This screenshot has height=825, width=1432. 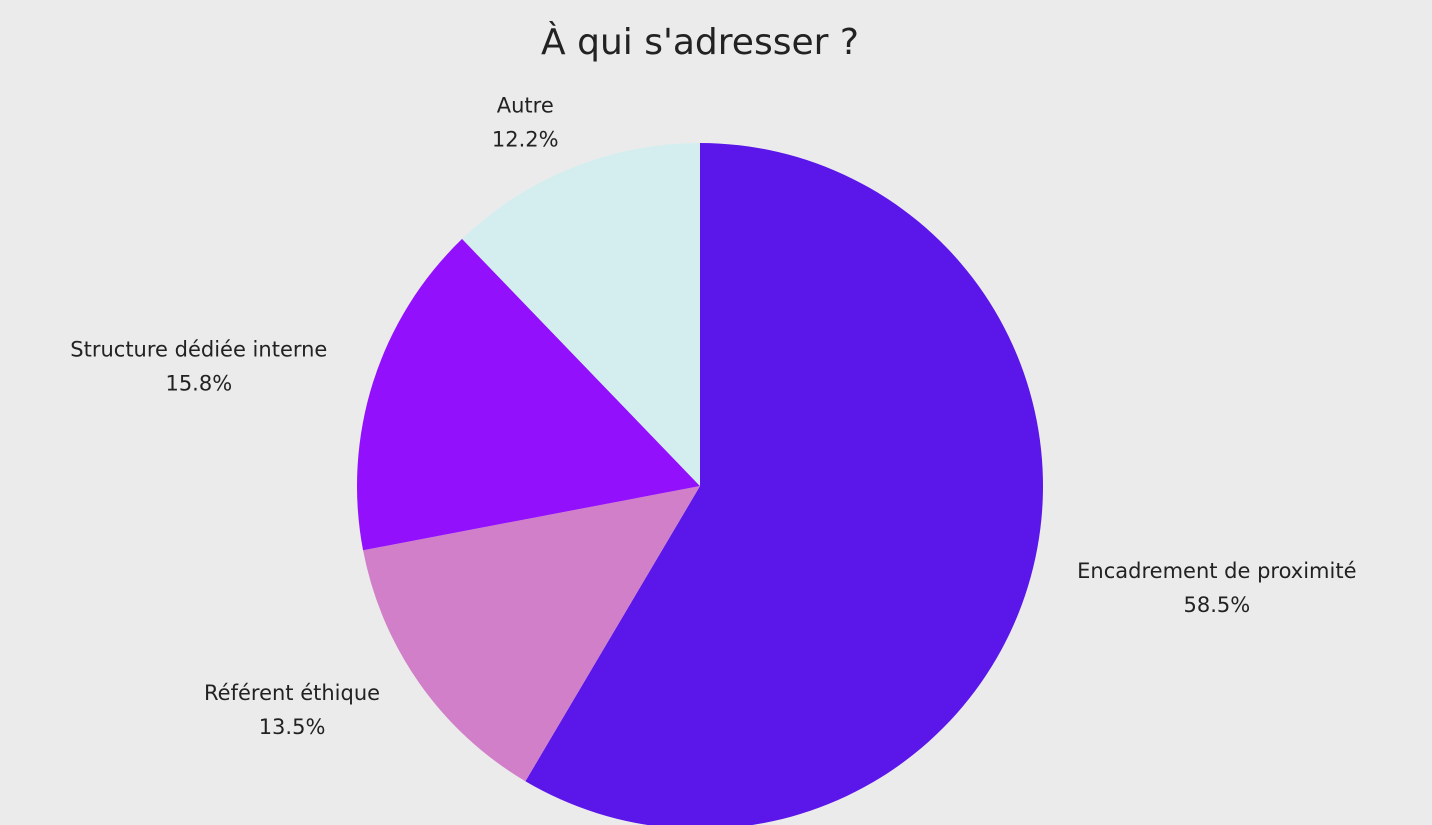 What do you see at coordinates (525, 105) in the screenshot?
I see `slice-label: Autre` at bounding box center [525, 105].